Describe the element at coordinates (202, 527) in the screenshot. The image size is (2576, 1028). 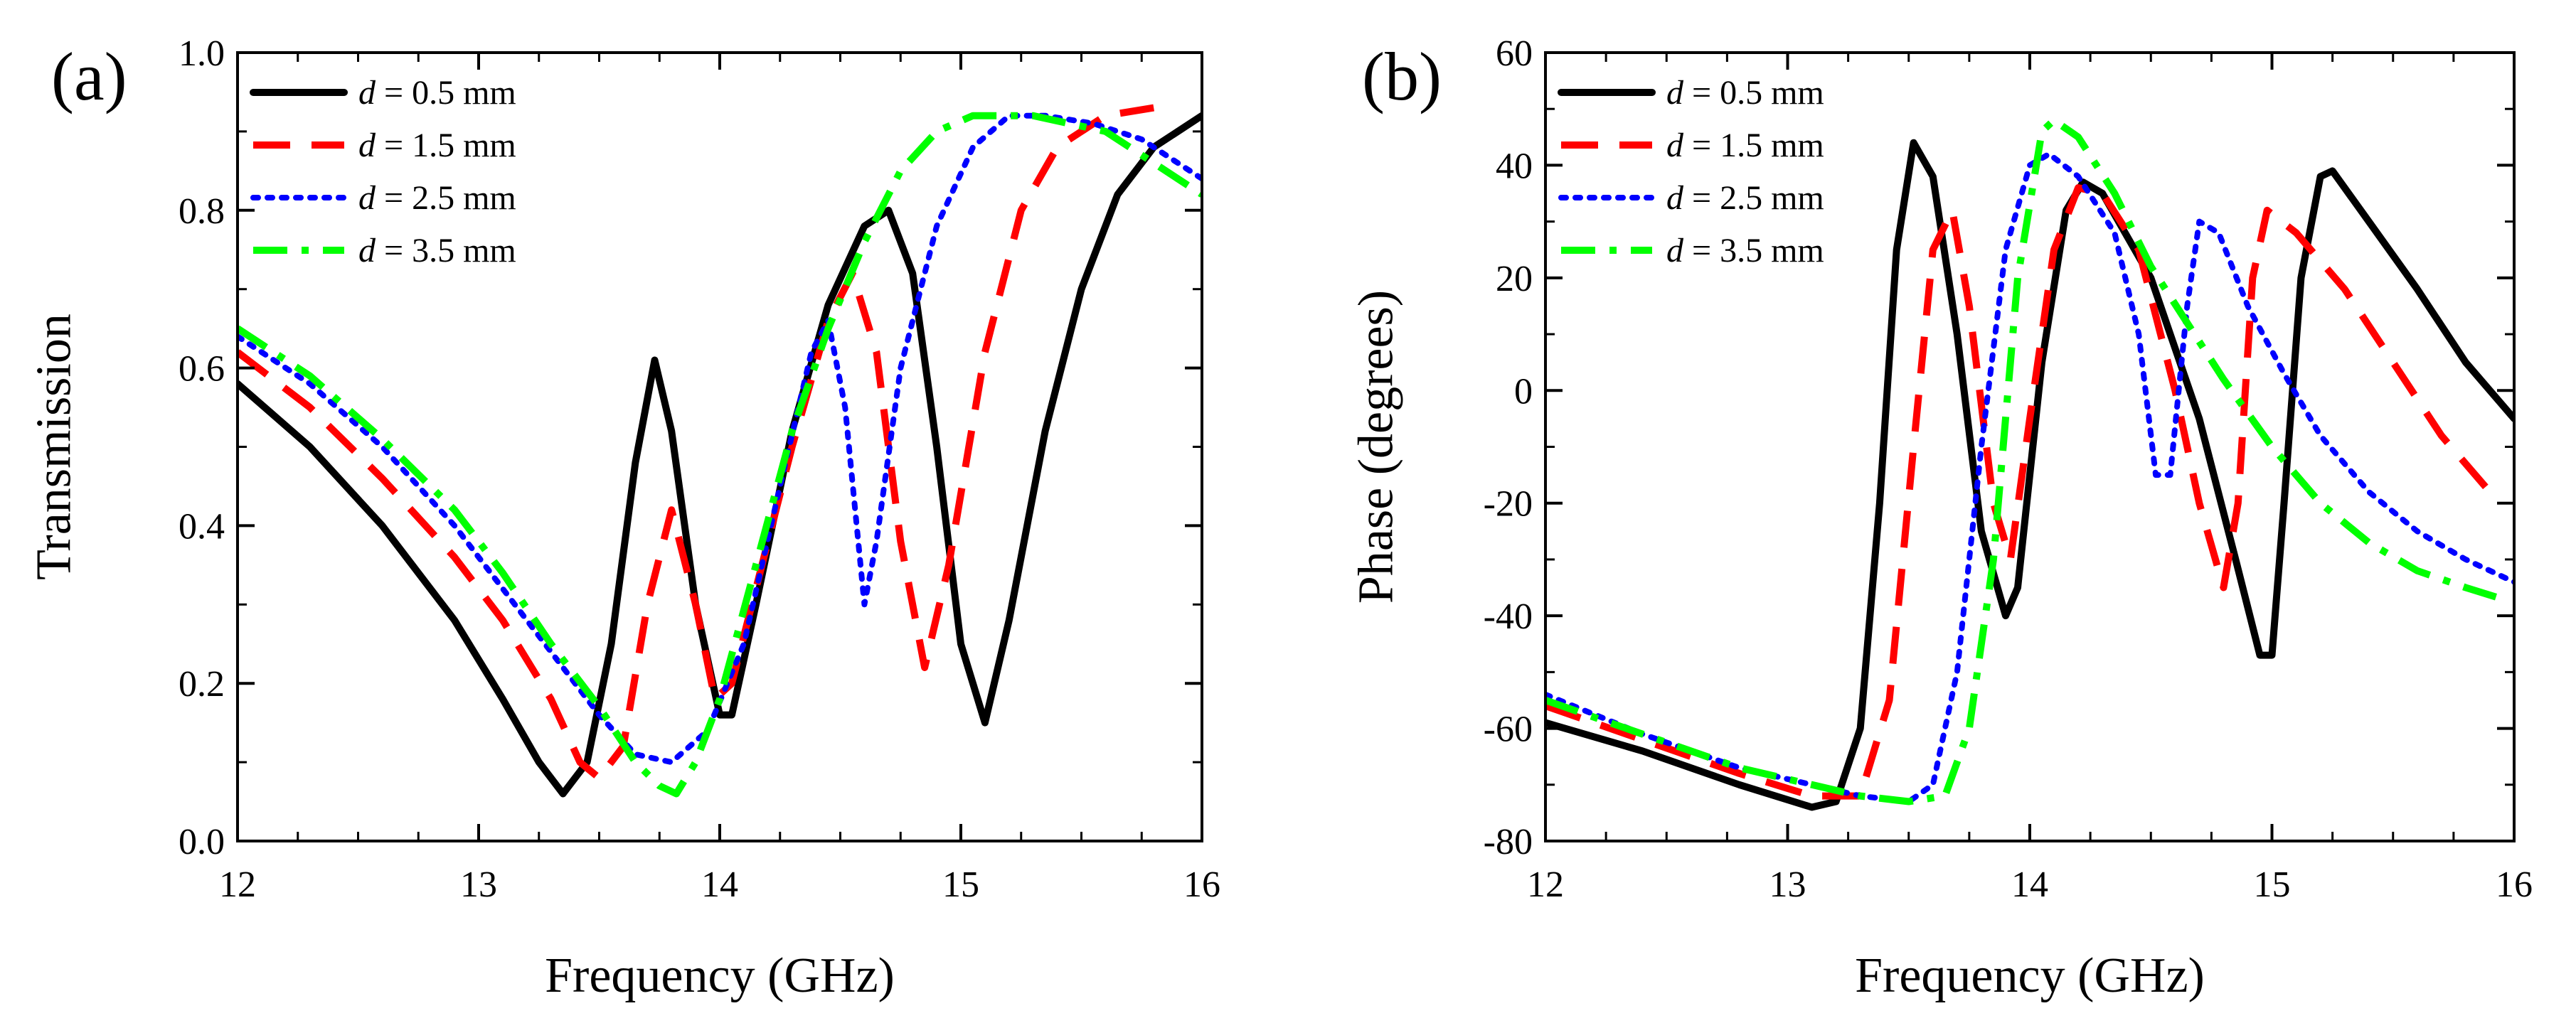
I see `y-tick-label: 0.4` at that location.